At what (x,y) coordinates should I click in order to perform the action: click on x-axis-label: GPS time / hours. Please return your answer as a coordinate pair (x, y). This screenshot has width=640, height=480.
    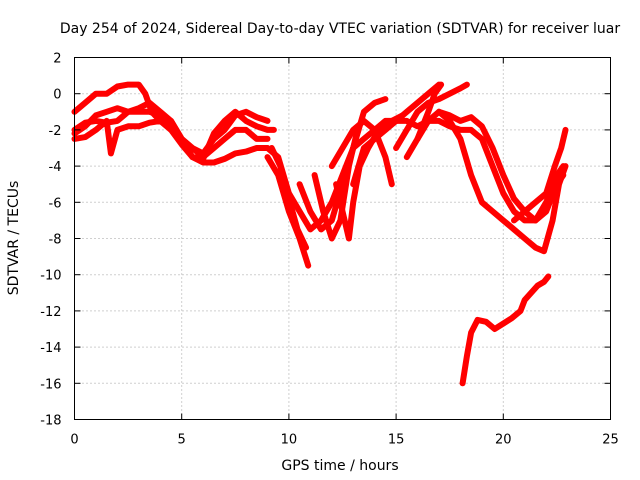
    Looking at the image, I should click on (339, 466).